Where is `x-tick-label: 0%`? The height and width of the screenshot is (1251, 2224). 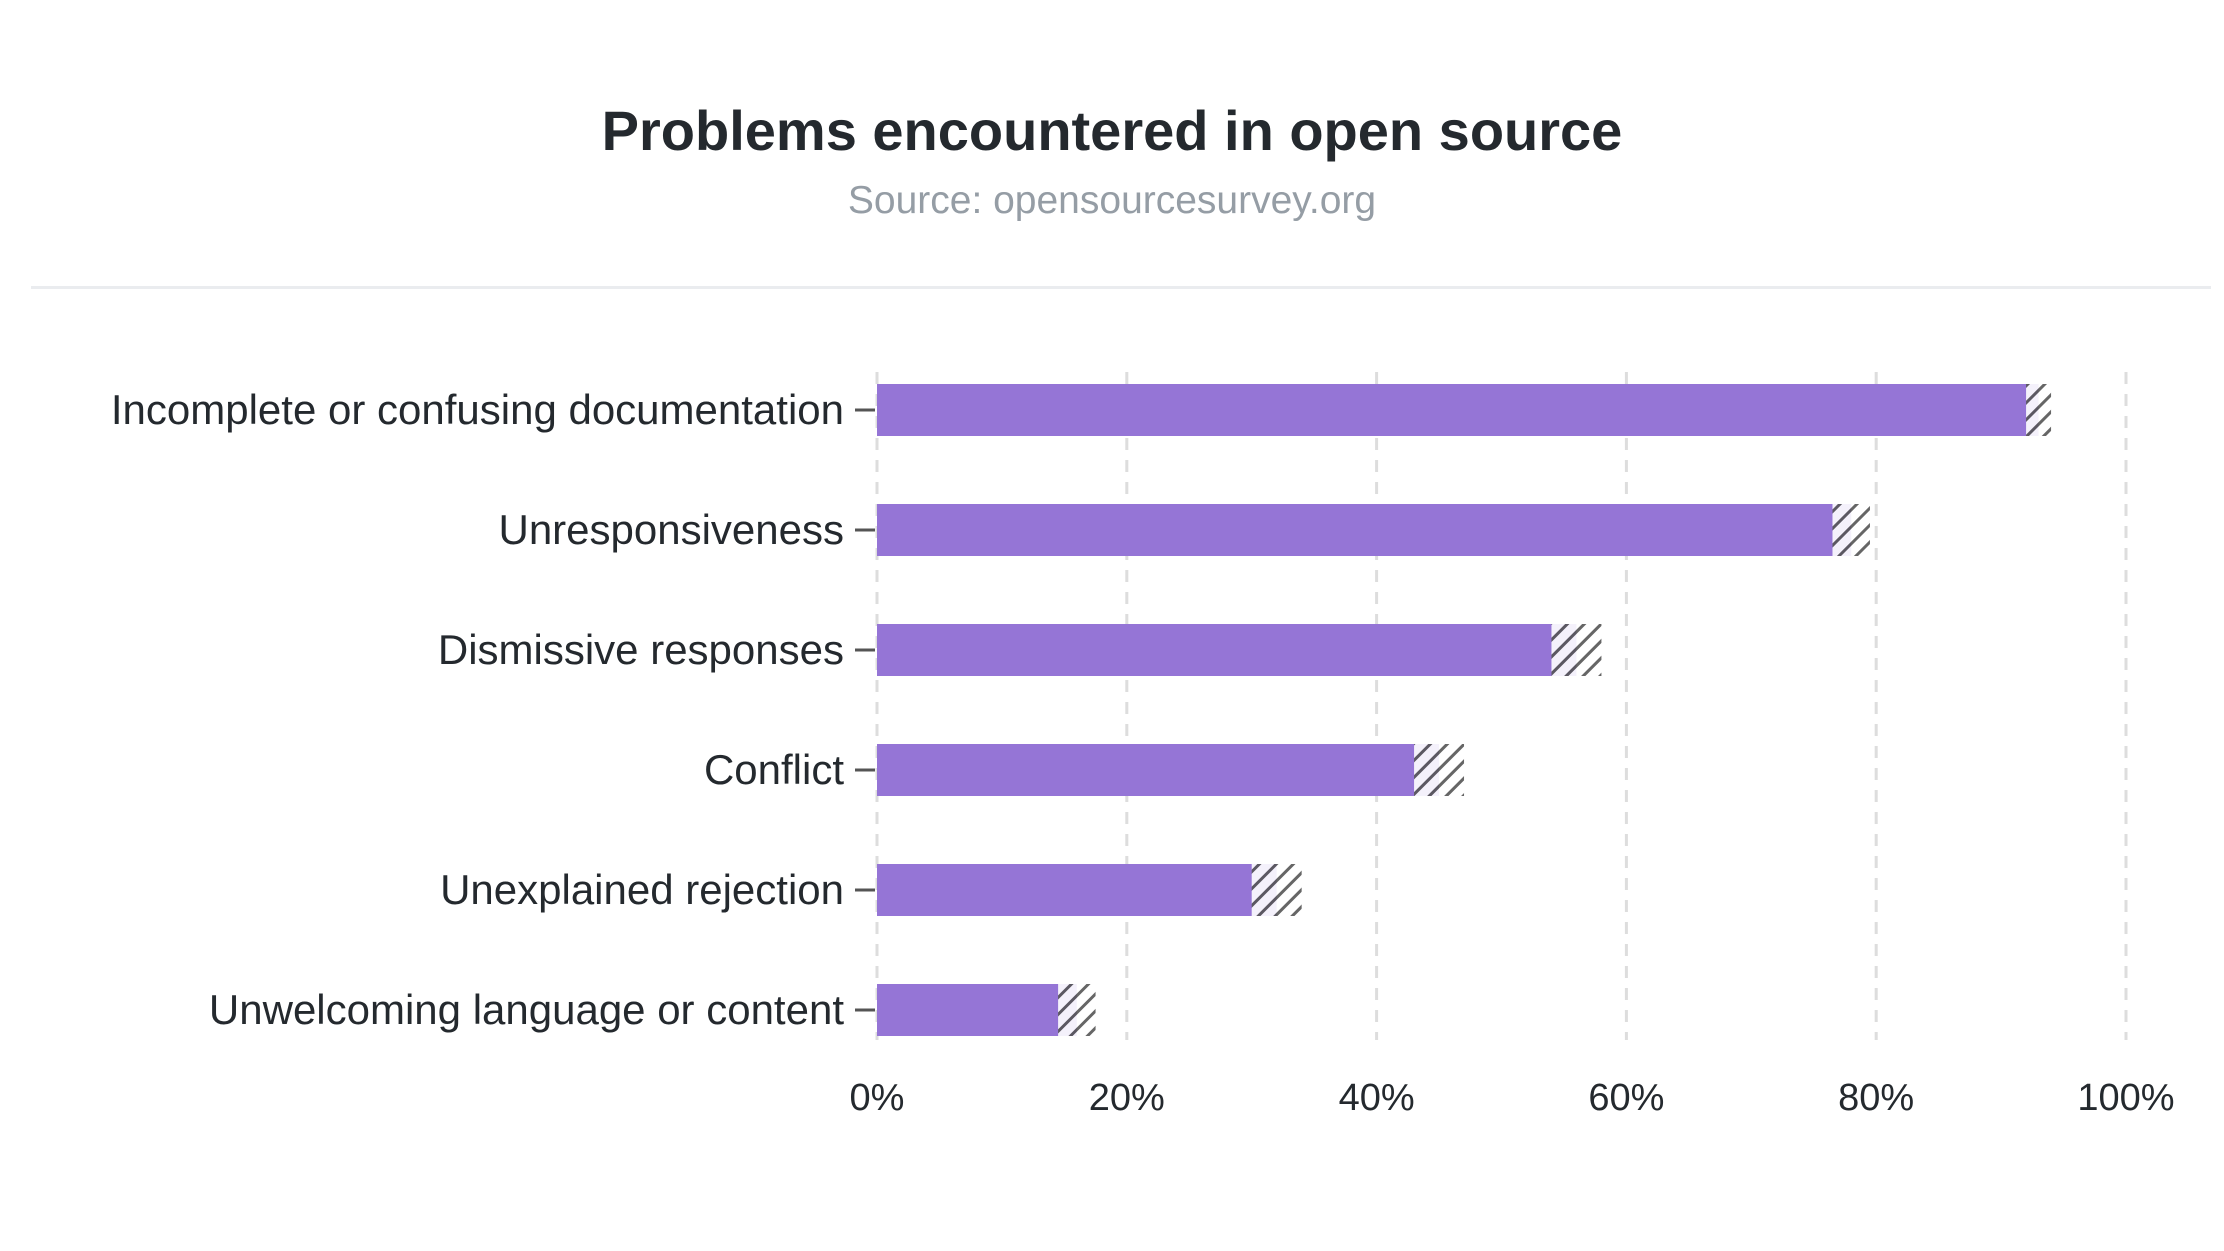
x-tick-label: 0% is located at coordinates (877, 1098).